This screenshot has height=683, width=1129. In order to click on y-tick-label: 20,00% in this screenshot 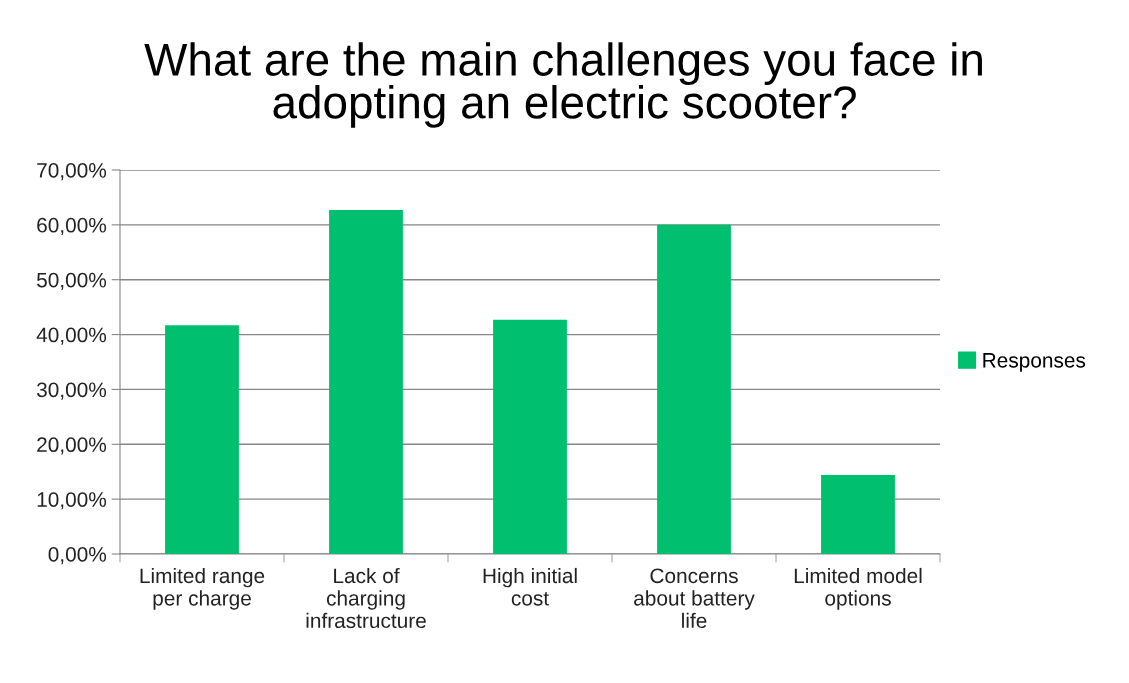, I will do `click(72, 446)`.